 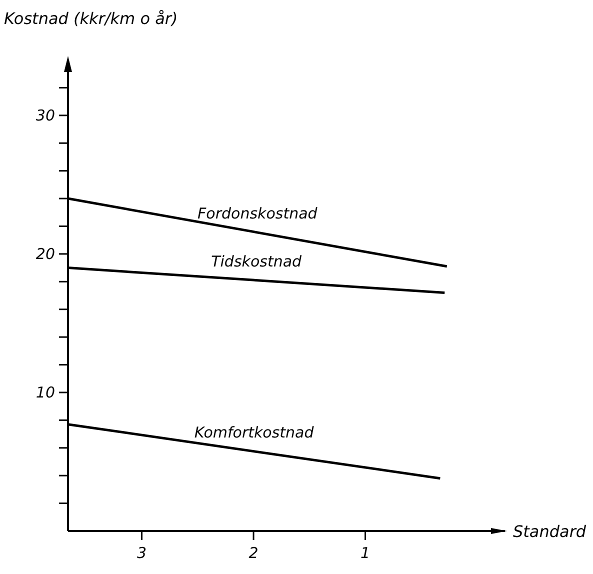 What do you see at coordinates (253, 553) in the screenshot?
I see `x-tick-label: 2` at bounding box center [253, 553].